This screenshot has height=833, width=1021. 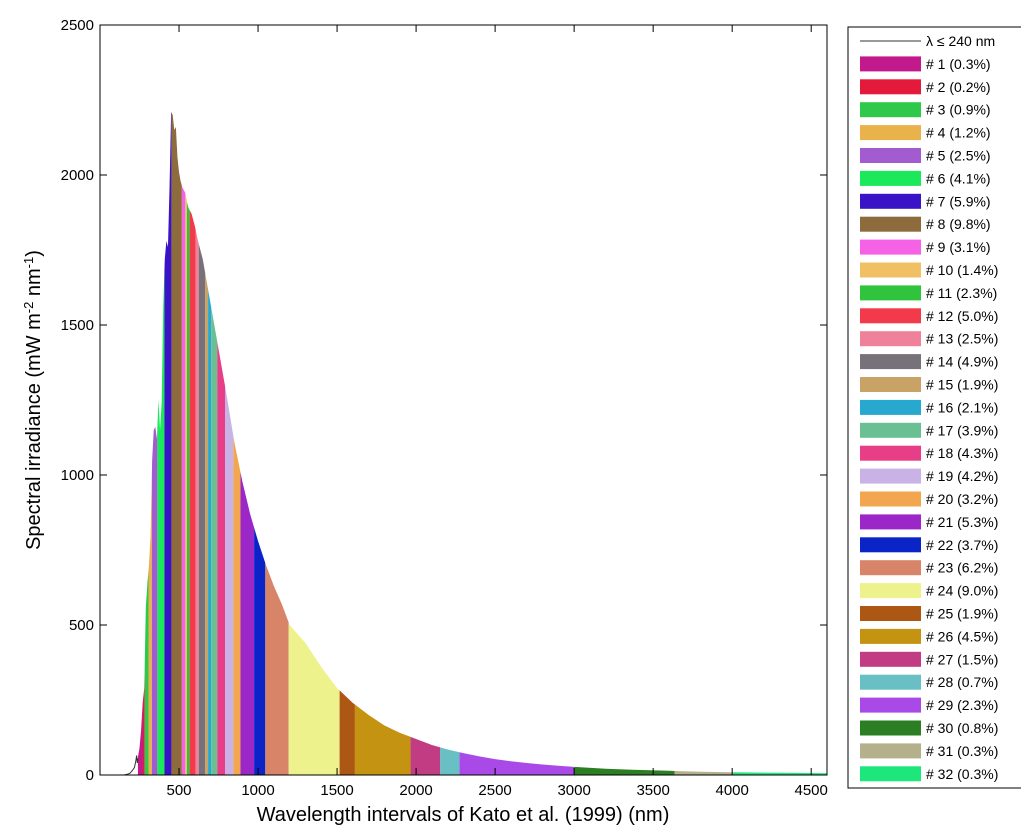 I want to click on legend-label-2: # 2 (0.2%), so click(x=958, y=87).